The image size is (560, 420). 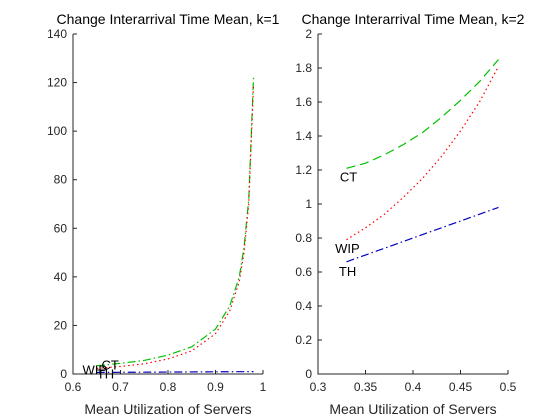 I want to click on right-chart-xlabel: Mean Utilization of Servers, so click(x=412, y=409).